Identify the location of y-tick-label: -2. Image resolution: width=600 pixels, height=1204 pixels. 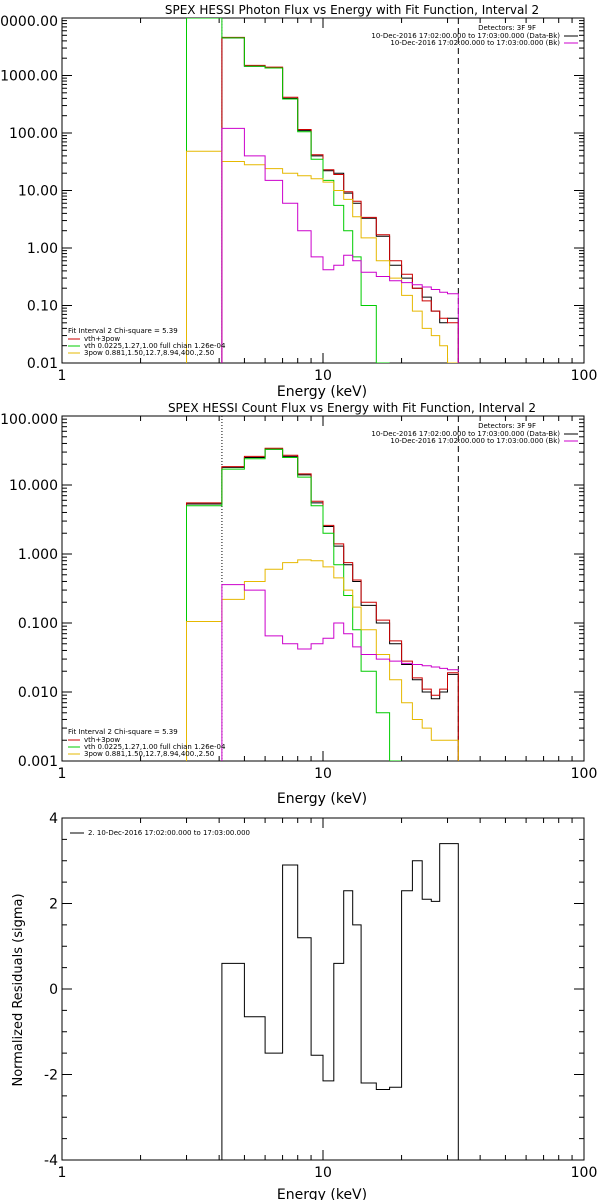
(51, 1076).